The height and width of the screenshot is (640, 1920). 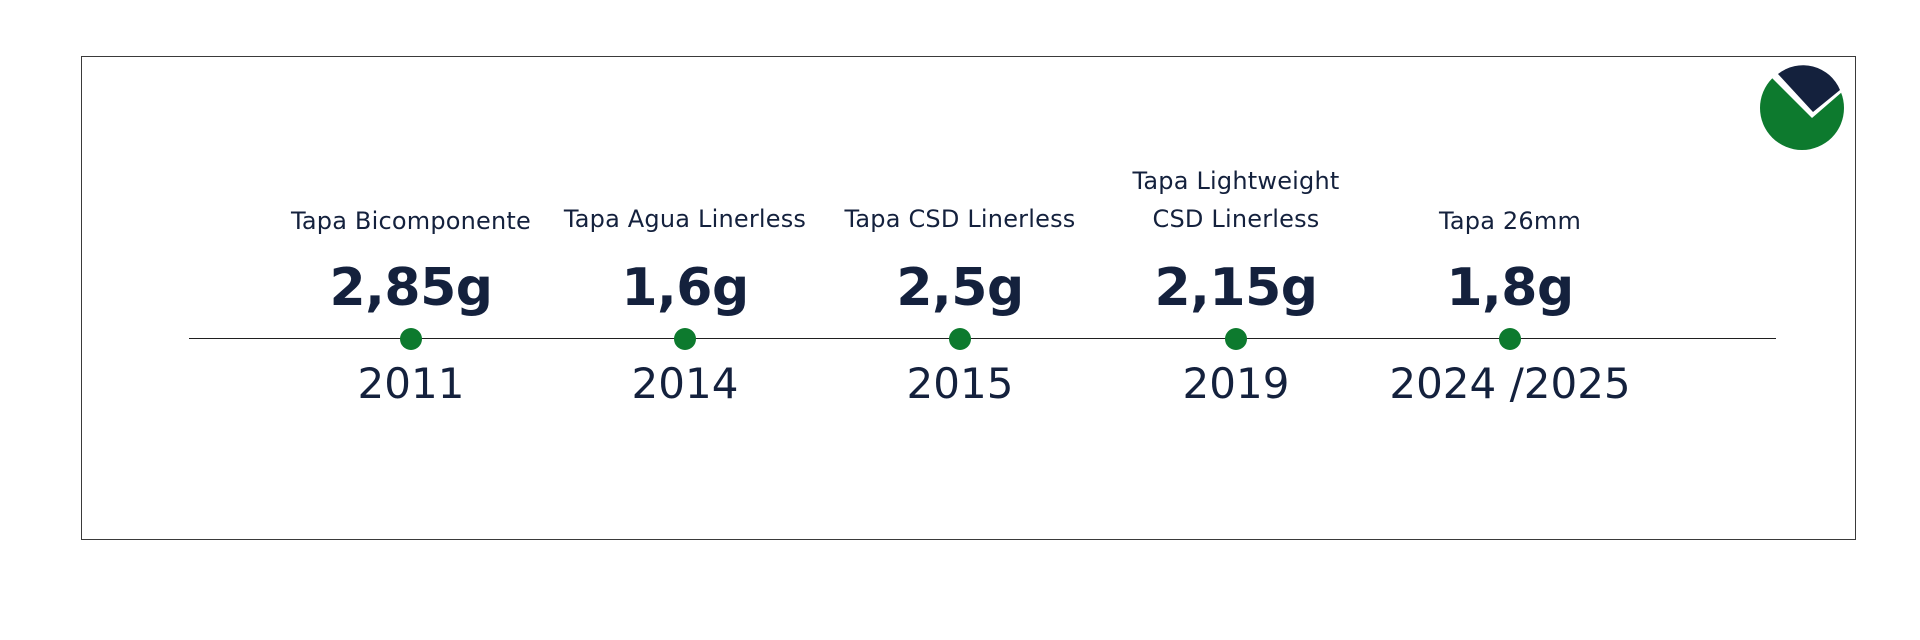 What do you see at coordinates (1510, 288) in the screenshot?
I see `milestone-weight: 1,8g` at bounding box center [1510, 288].